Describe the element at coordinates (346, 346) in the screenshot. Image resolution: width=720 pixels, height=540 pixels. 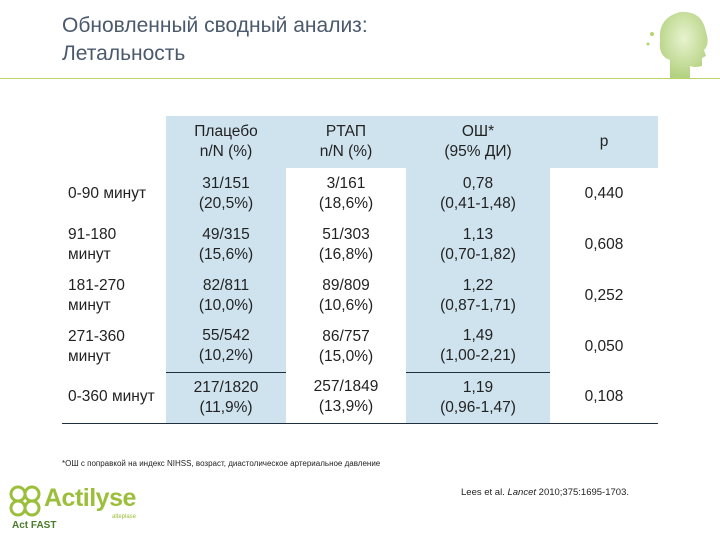
I see `rtap-cell: 86/757 (15,0%)` at that location.